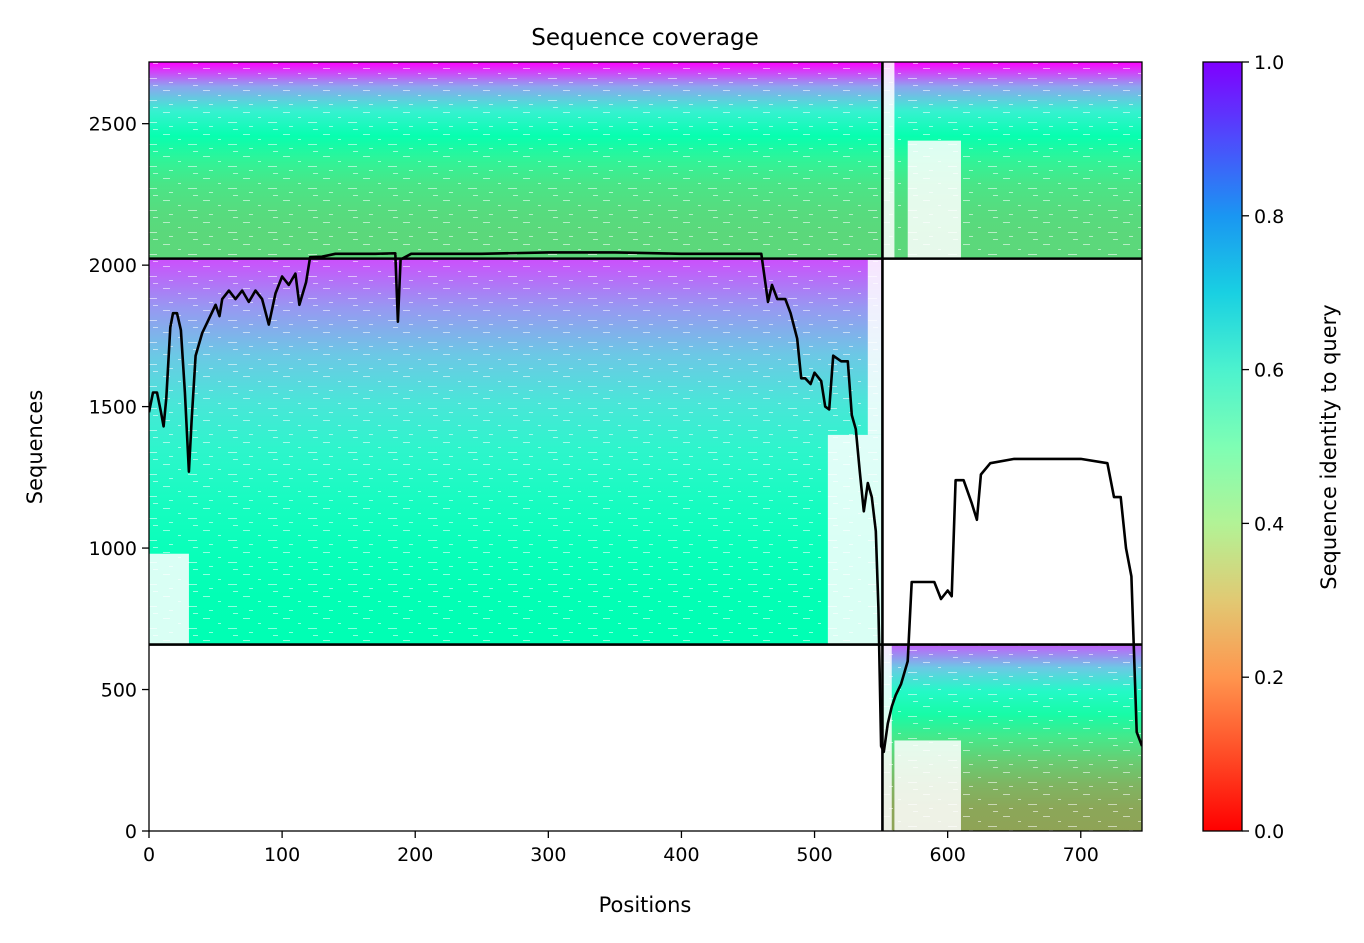 The width and height of the screenshot is (1364, 943). What do you see at coordinates (113, 125) in the screenshot?
I see `y-tick-label: 2500` at bounding box center [113, 125].